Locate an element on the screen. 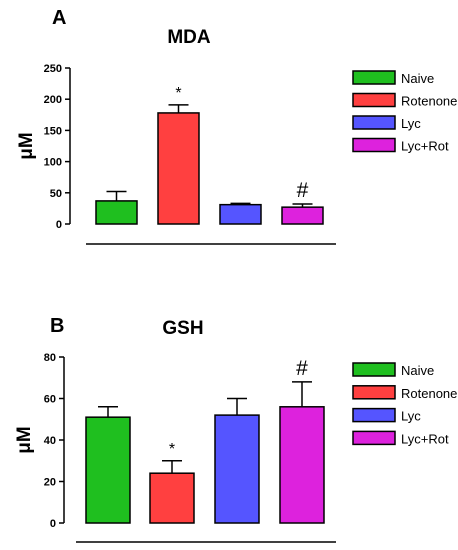  panel-letter: A is located at coordinates (59, 18).